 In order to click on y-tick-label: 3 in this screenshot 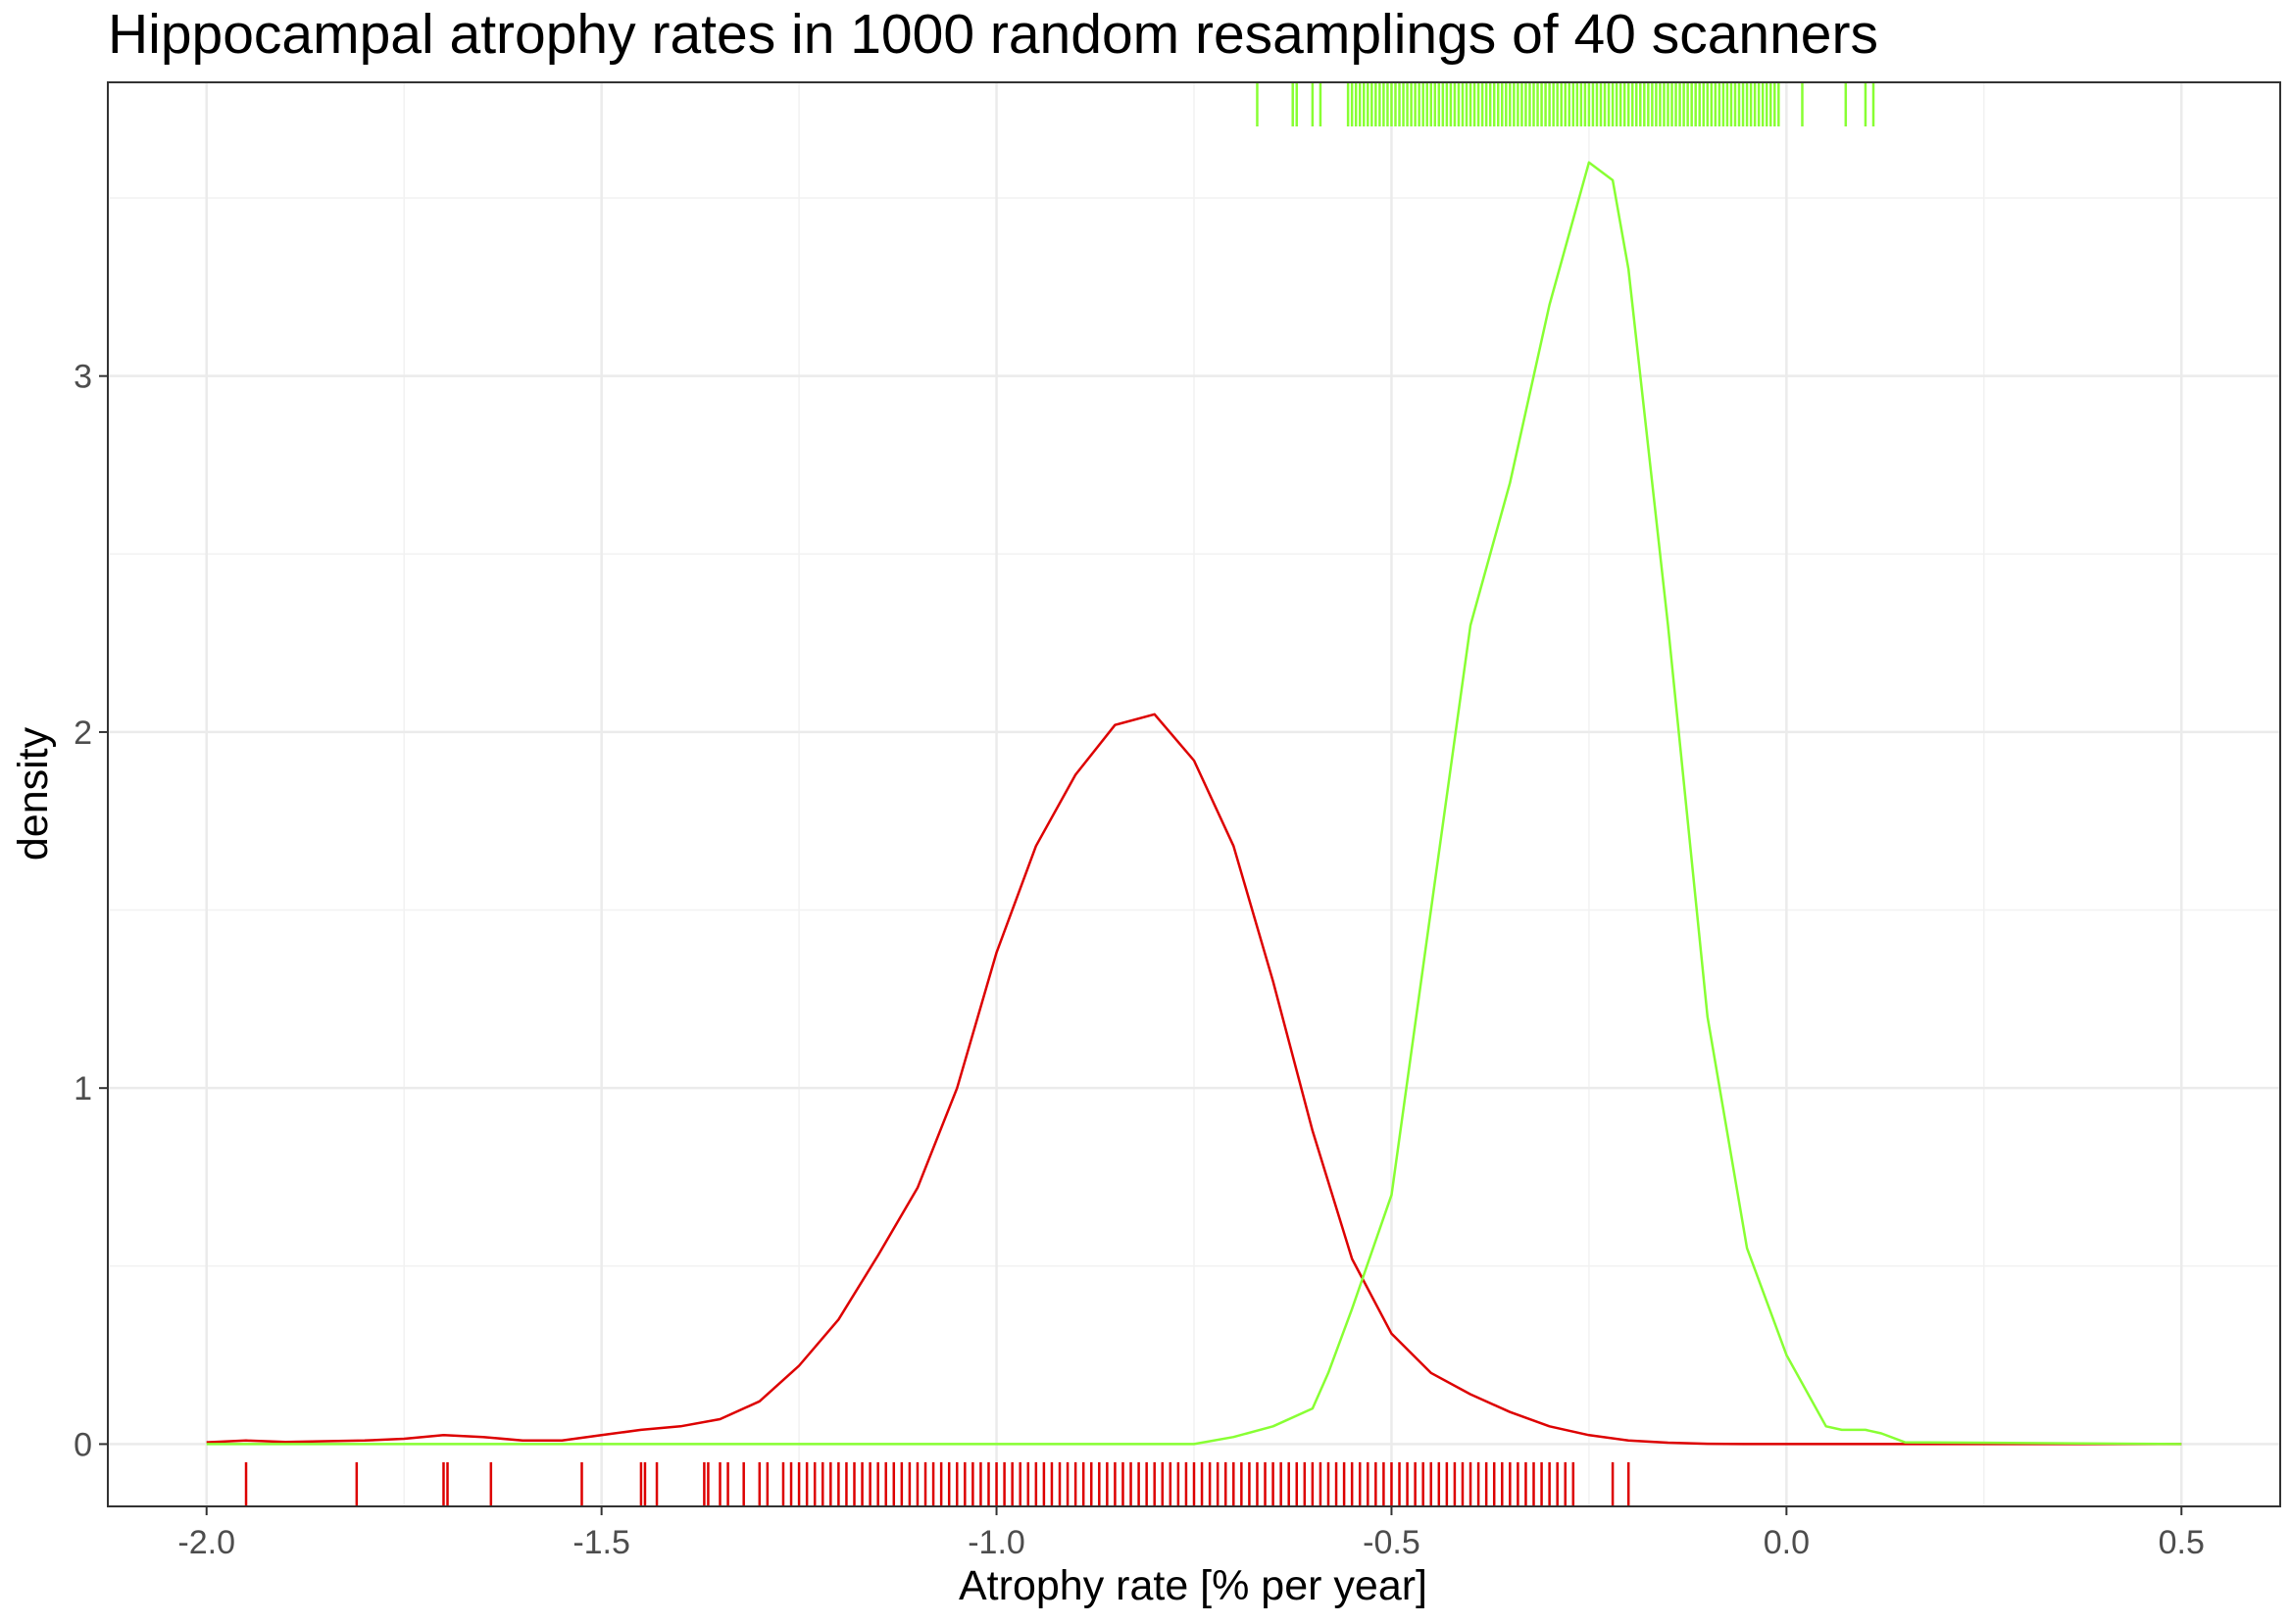, I will do `click(83, 378)`.